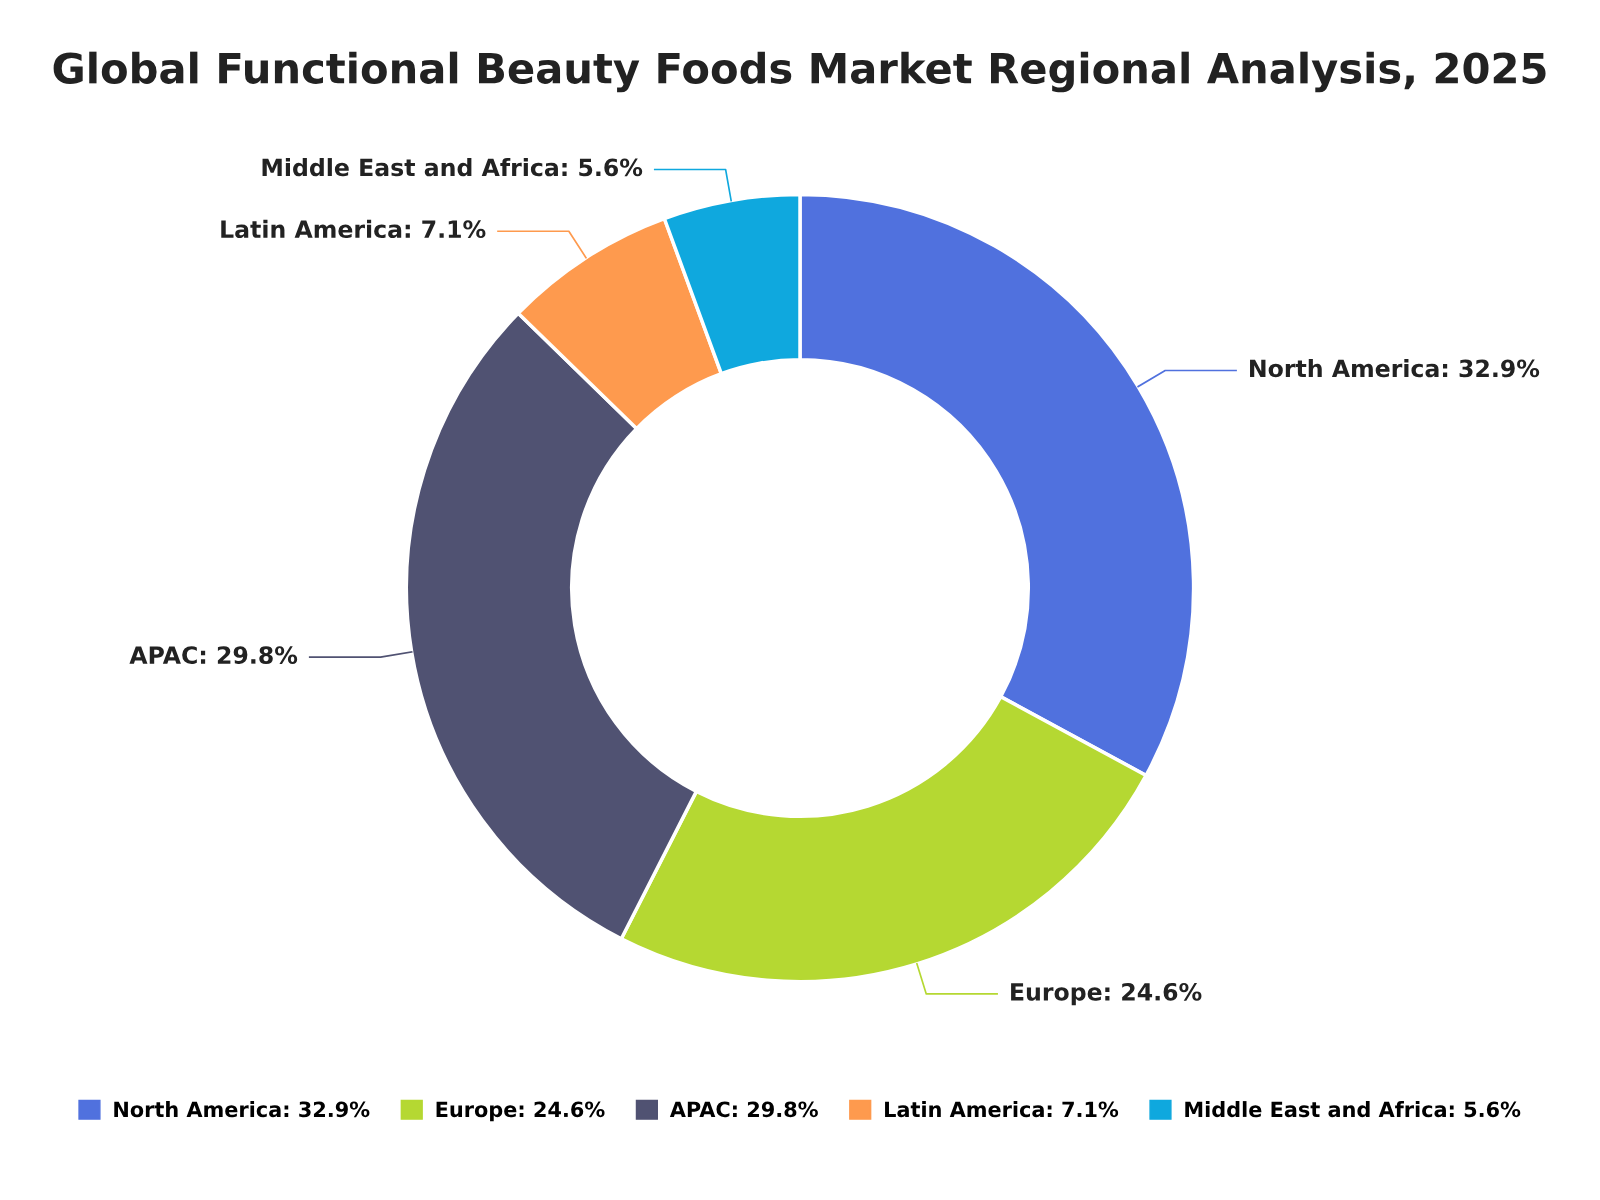 This screenshot has height=1200, width=1600. Describe the element at coordinates (353, 229) in the screenshot. I see `slice-label: Latin America: 7.1%` at that location.